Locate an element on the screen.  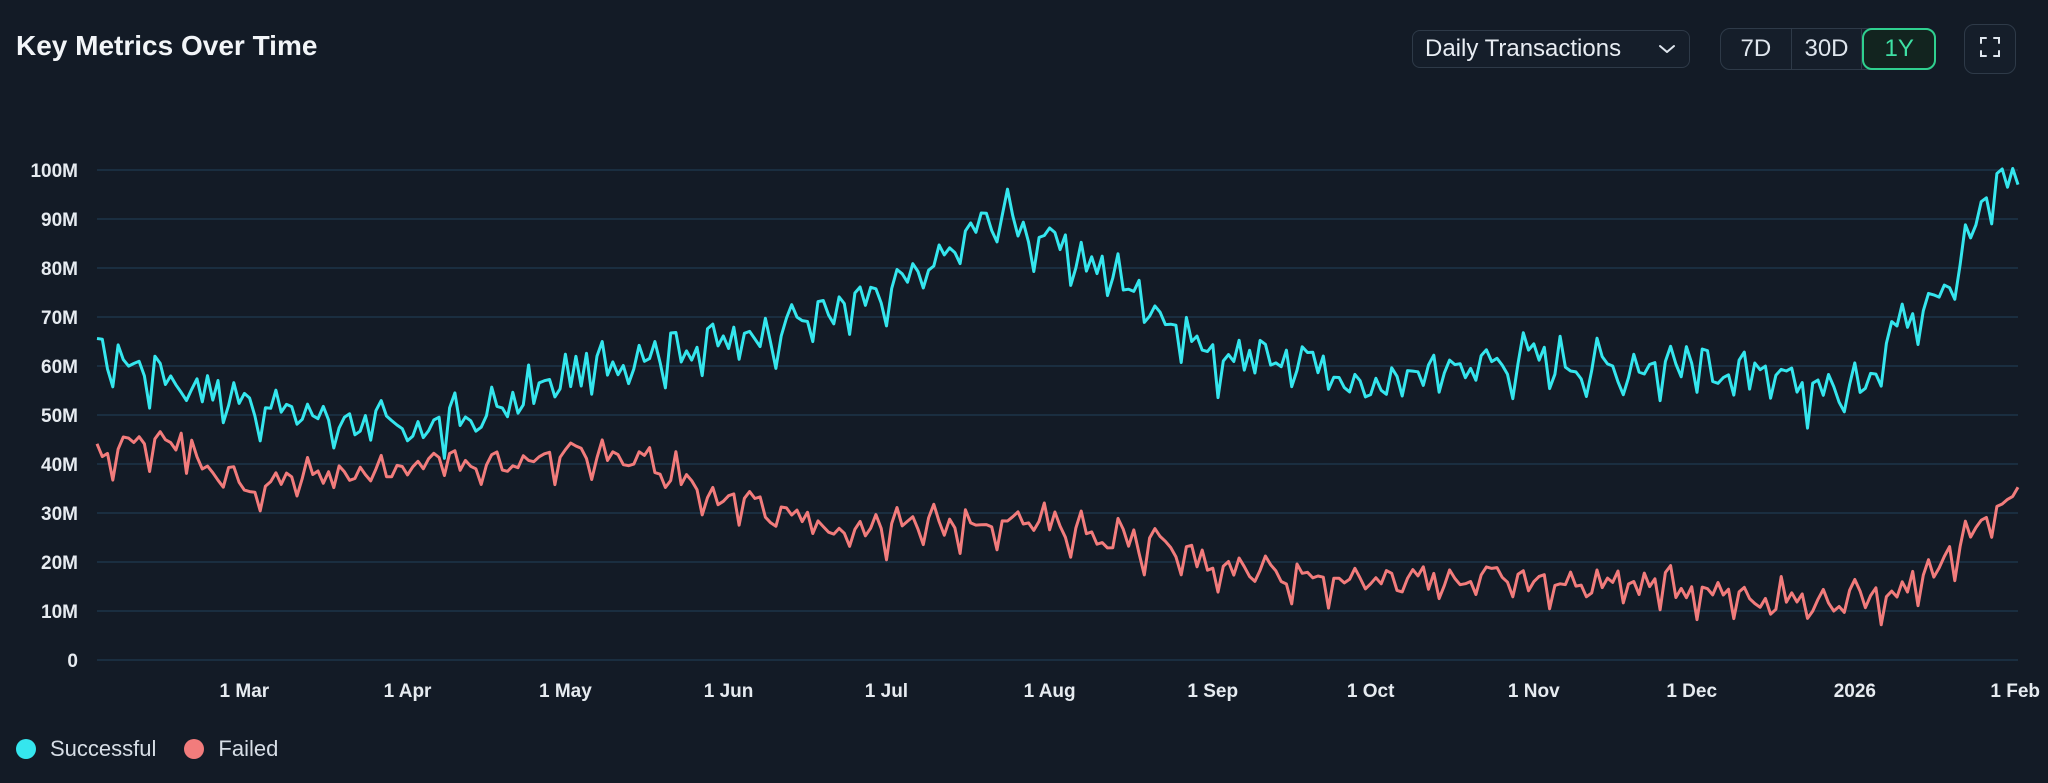
range-selector: 7D 30D 1Y is located at coordinates (1828, 49).